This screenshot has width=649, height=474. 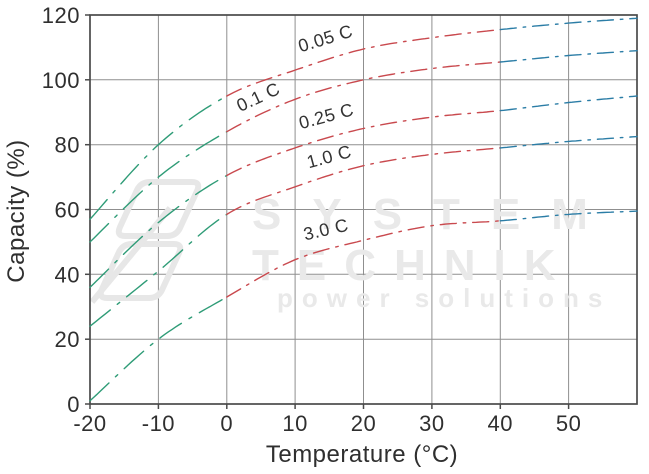 What do you see at coordinates (435, 214) in the screenshot?
I see `watermark-line1: SYSTEM` at bounding box center [435, 214].